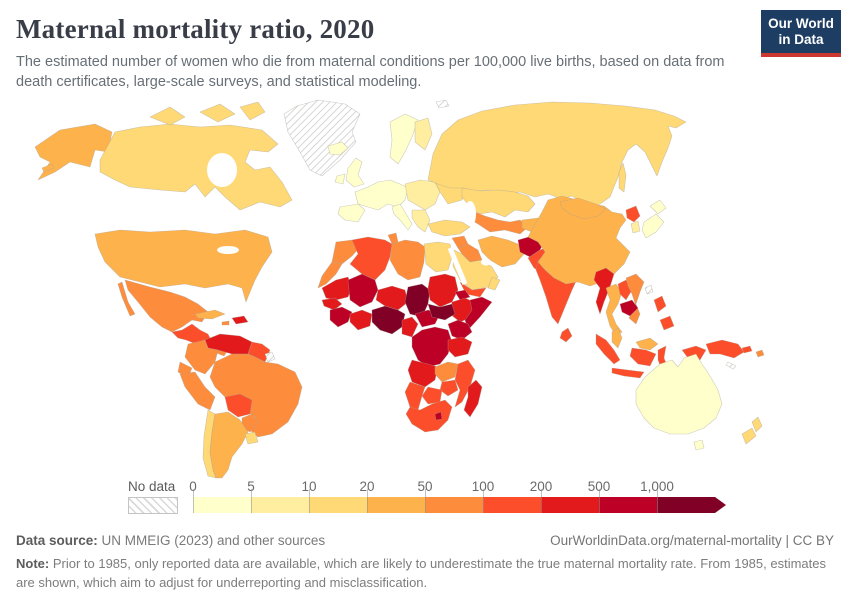 This screenshot has height=600, width=850. Describe the element at coordinates (658, 207) in the screenshot. I see `country-japan-hokkaido` at that location.